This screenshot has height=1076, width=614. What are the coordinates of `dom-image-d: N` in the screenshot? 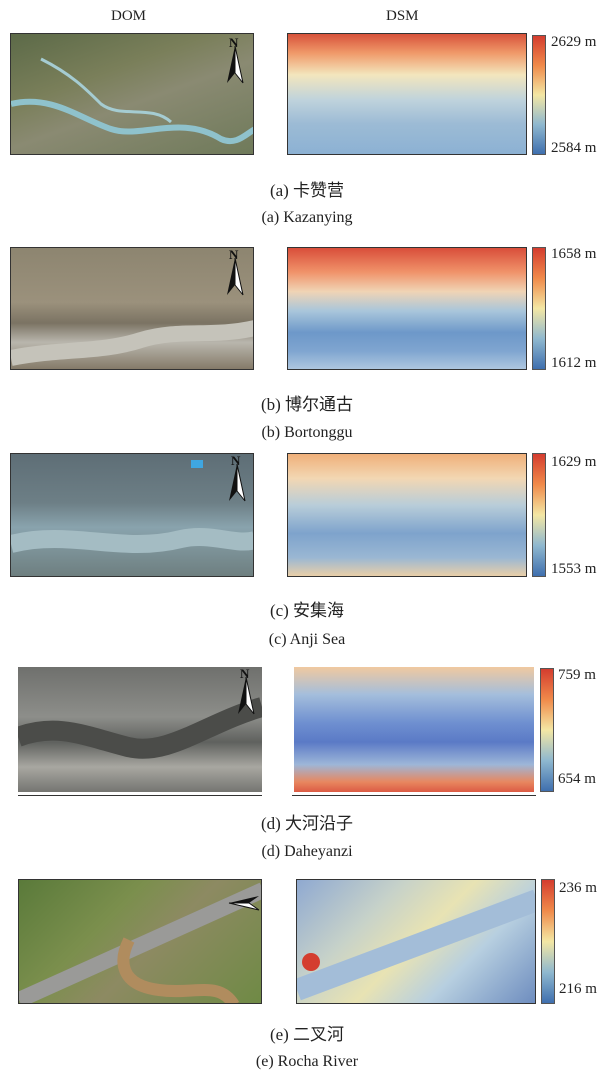 It's located at (140, 729).